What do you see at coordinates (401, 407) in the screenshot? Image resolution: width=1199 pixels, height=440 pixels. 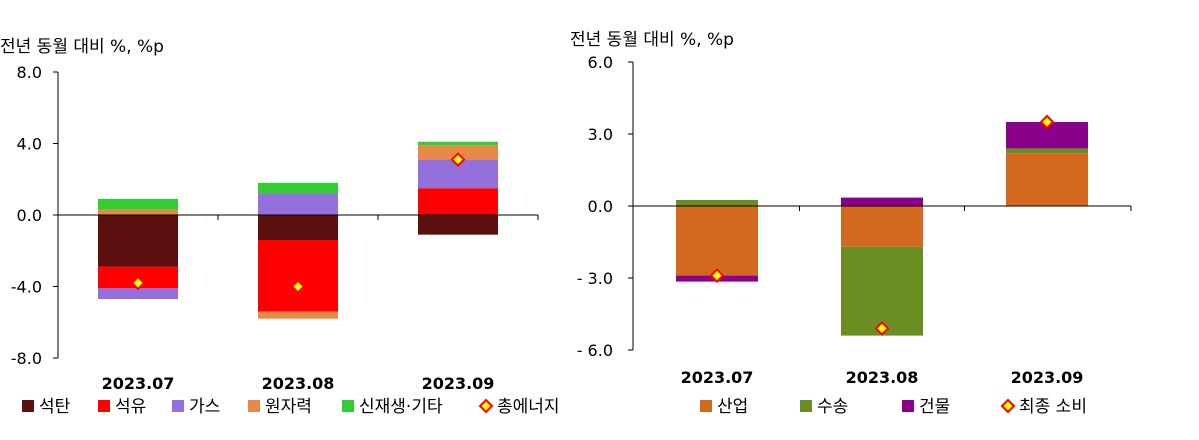 I see `legend-label: 신재생·기타` at bounding box center [401, 407].